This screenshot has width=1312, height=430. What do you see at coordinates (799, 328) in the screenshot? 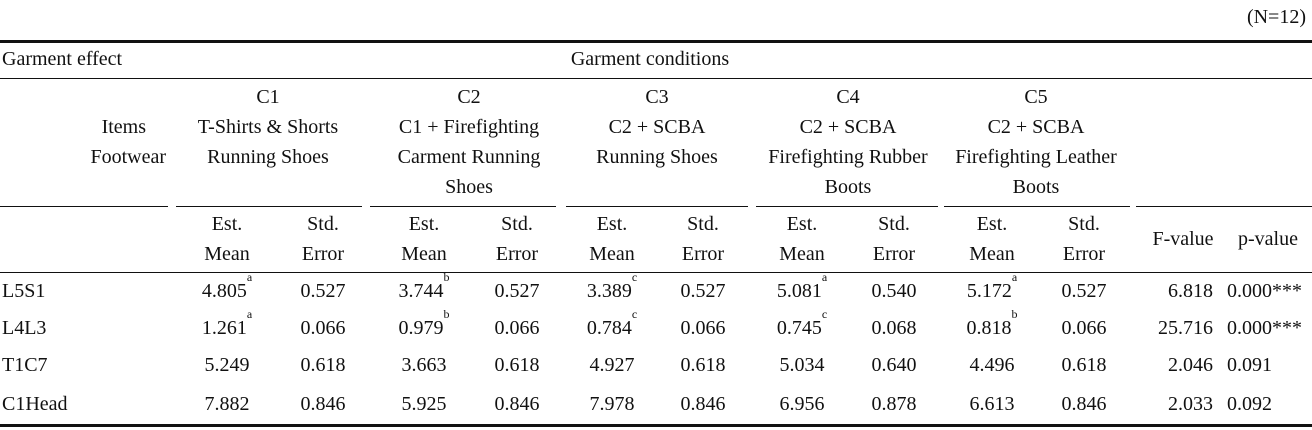
I see `est-mean-value: 0.745` at bounding box center [799, 328].